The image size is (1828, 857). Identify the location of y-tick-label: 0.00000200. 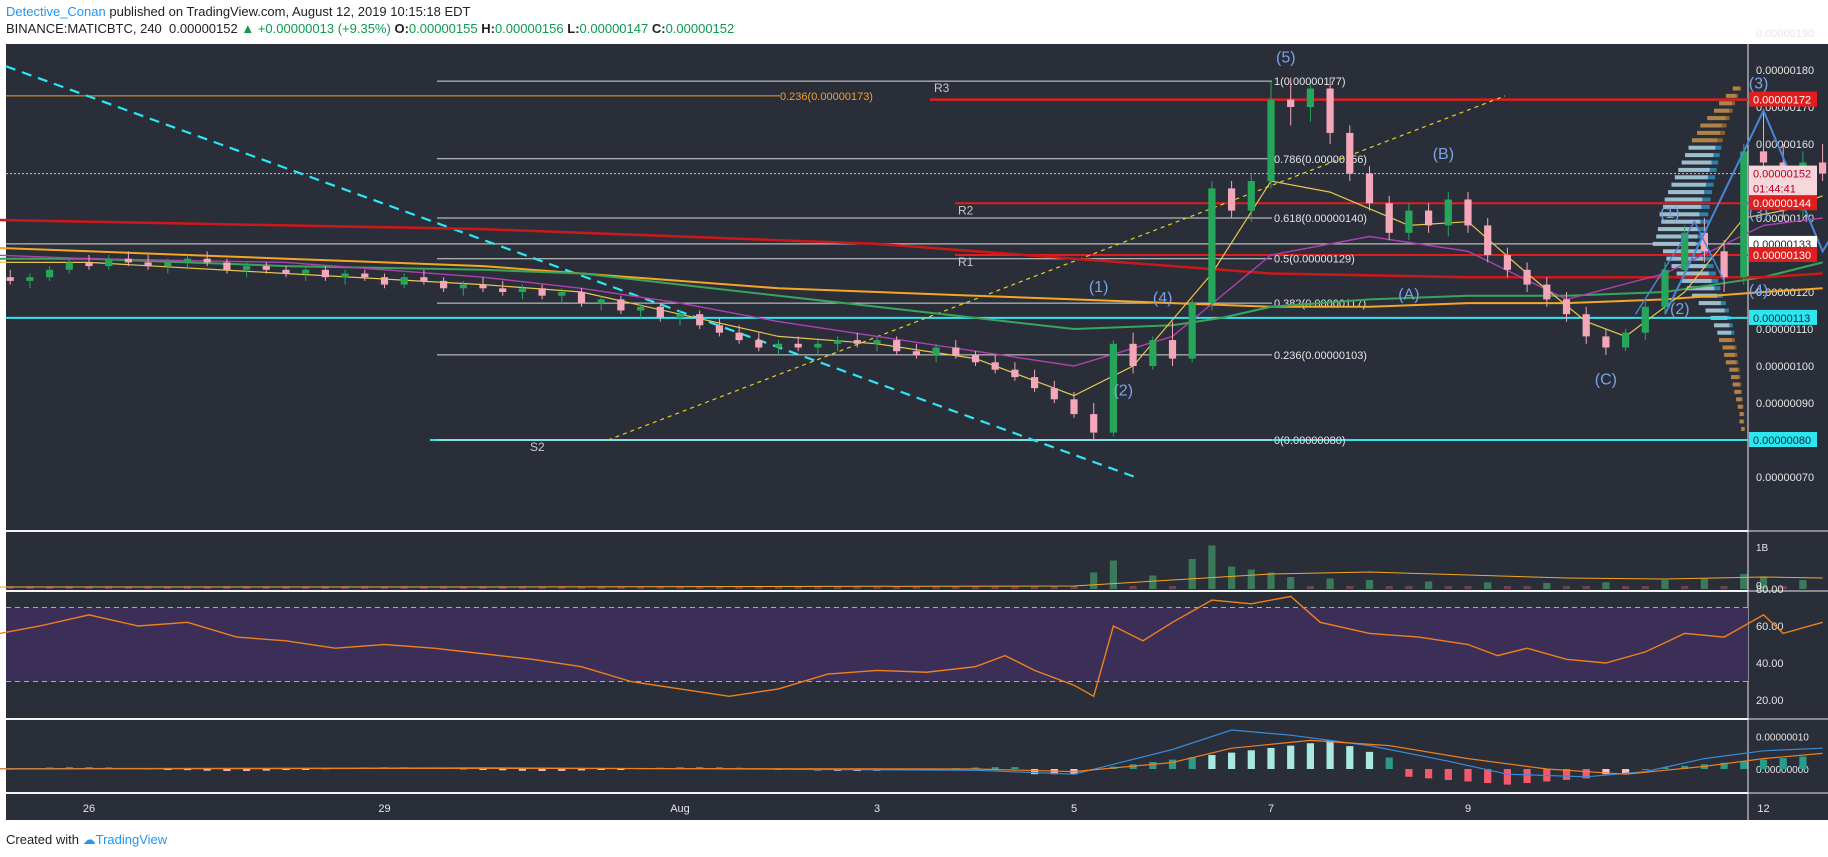
(1785, 1).